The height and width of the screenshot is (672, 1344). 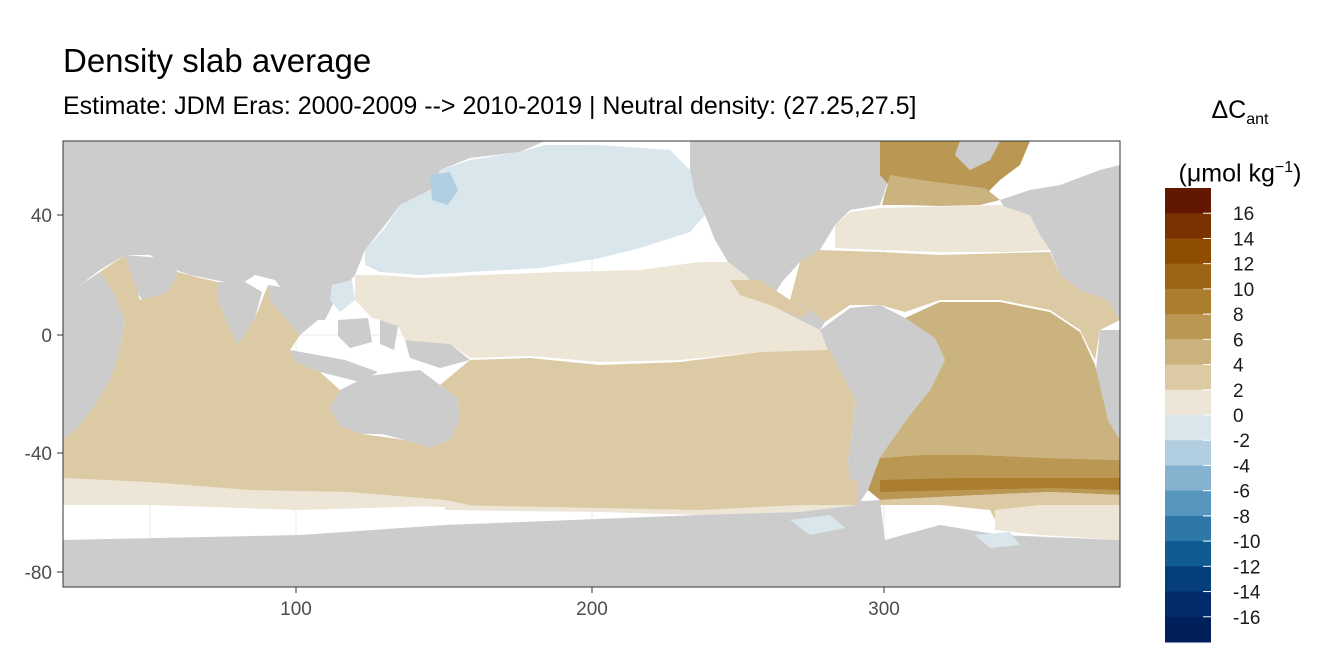 What do you see at coordinates (46, 336) in the screenshot?
I see `y-tick-label: 0` at bounding box center [46, 336].